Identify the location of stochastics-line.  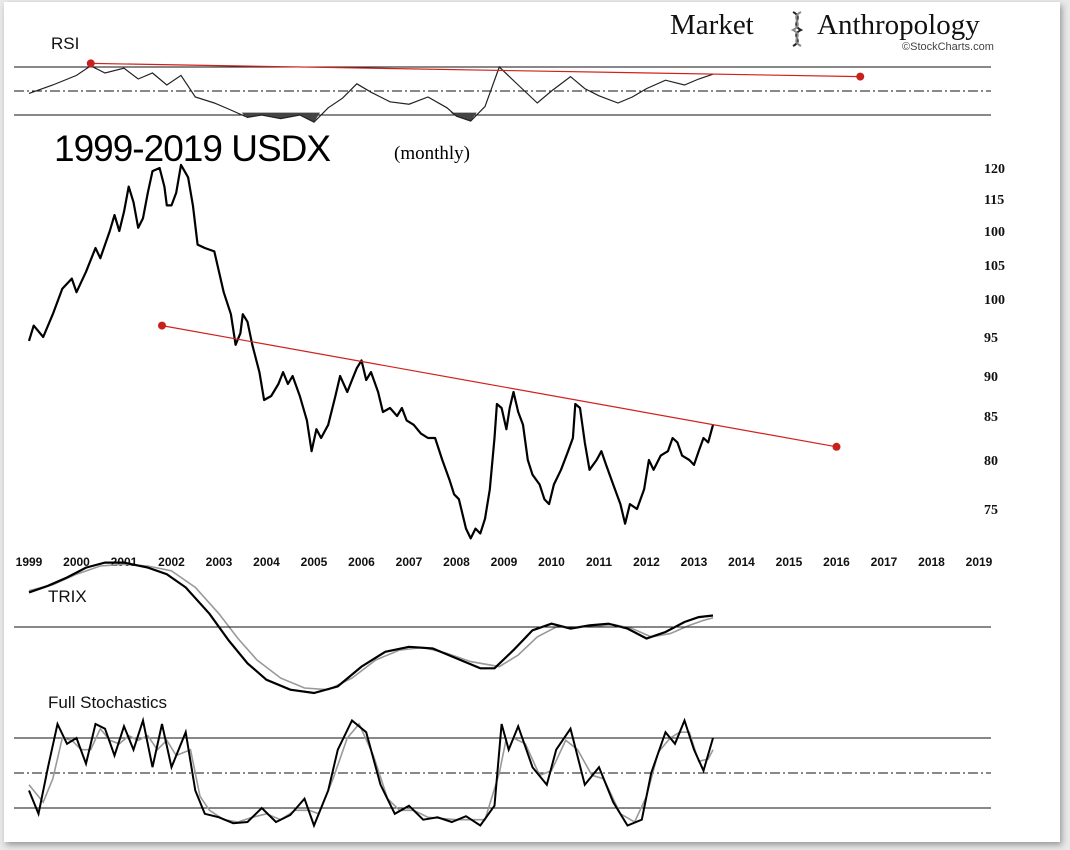
(371, 772).